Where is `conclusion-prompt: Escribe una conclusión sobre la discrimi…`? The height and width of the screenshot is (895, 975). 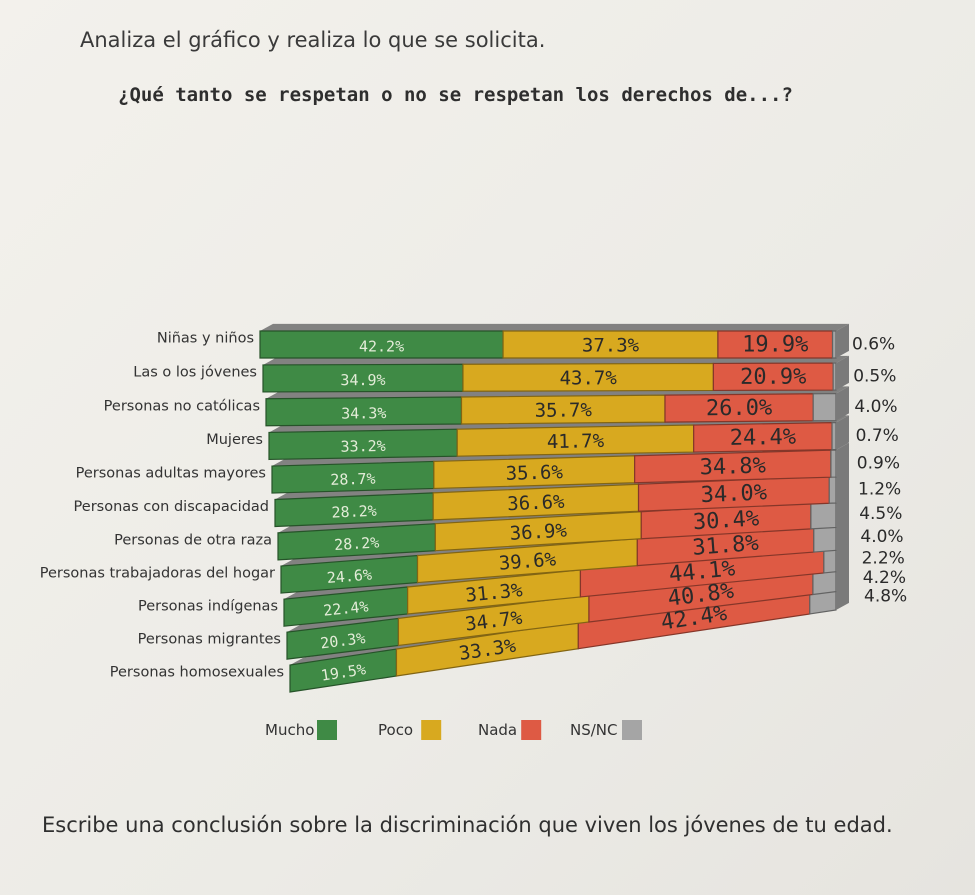
conclusion-prompt: Escribe una conclusión sobre la discrimi… is located at coordinates (467, 825).